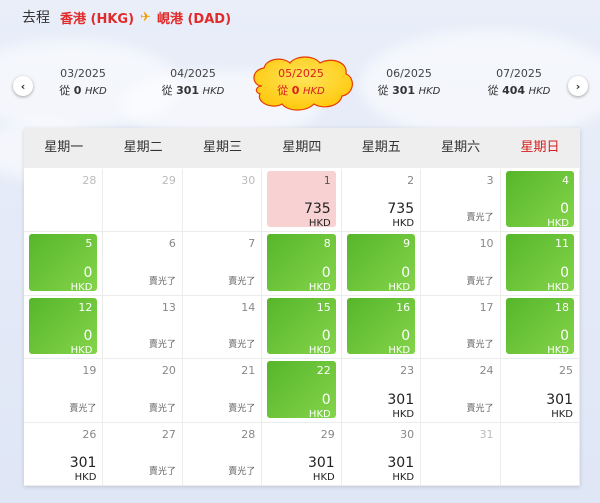  What do you see at coordinates (302, 147) in the screenshot?
I see `weekday-thu: 星期四` at bounding box center [302, 147].